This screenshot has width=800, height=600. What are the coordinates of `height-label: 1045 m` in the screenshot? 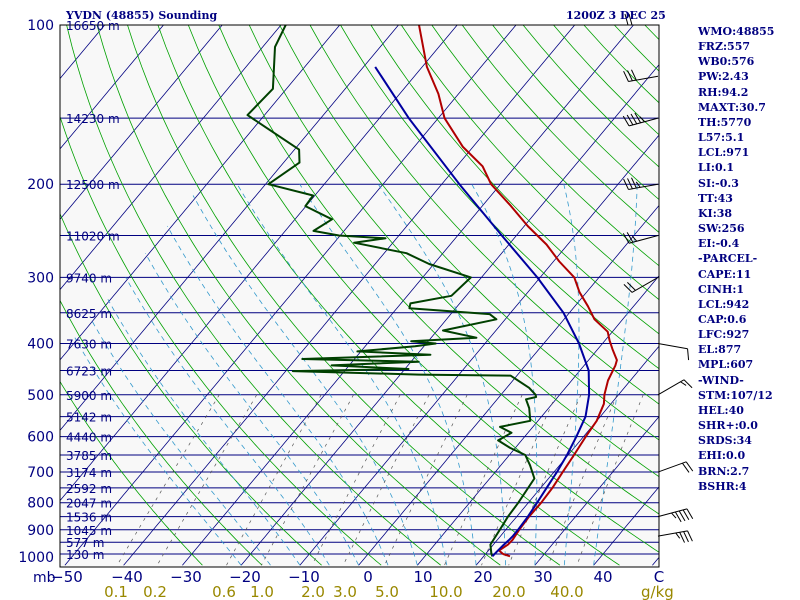 It's located at (89, 531).